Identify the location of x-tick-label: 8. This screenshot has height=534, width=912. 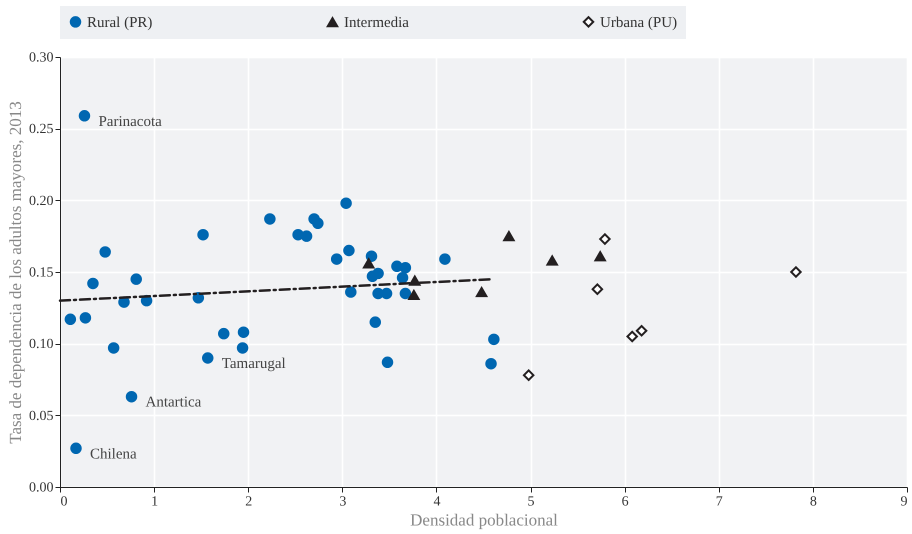
(813, 502).